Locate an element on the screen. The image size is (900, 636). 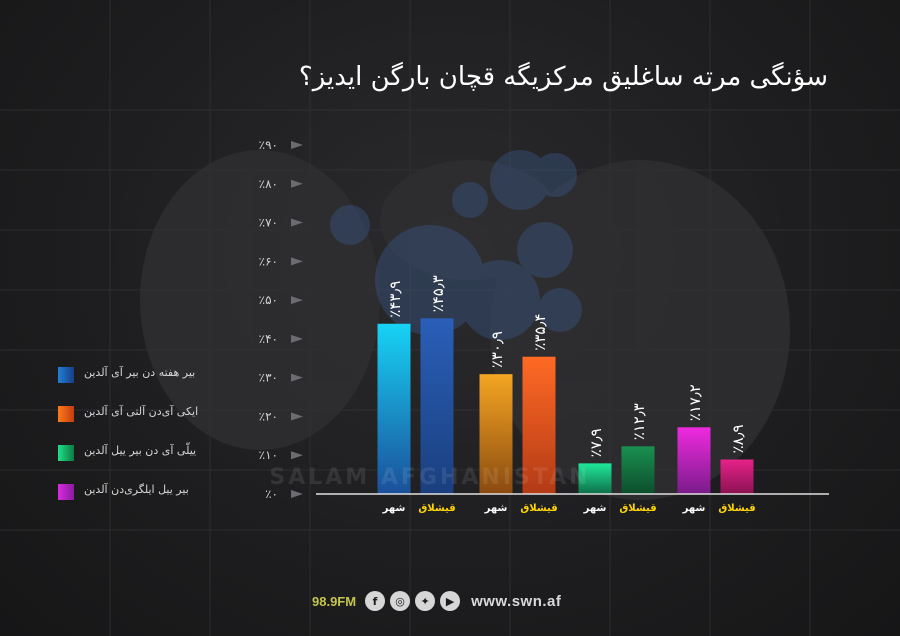
bar-value-label: ٪۴۳٫۹ is located at coordinates (395, 299).